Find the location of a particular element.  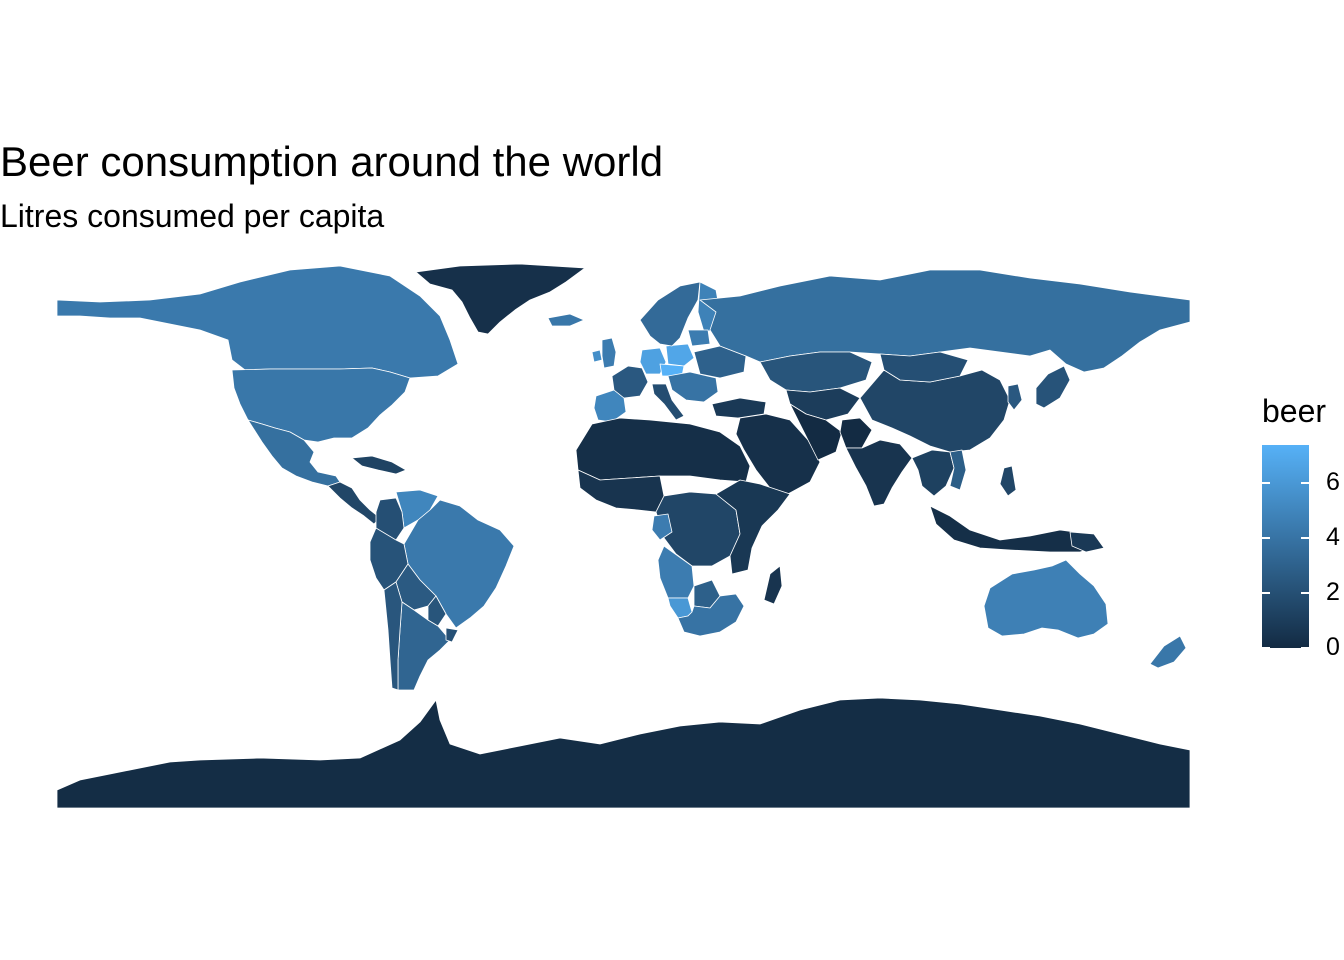

region-baltics is located at coordinates (699, 338).